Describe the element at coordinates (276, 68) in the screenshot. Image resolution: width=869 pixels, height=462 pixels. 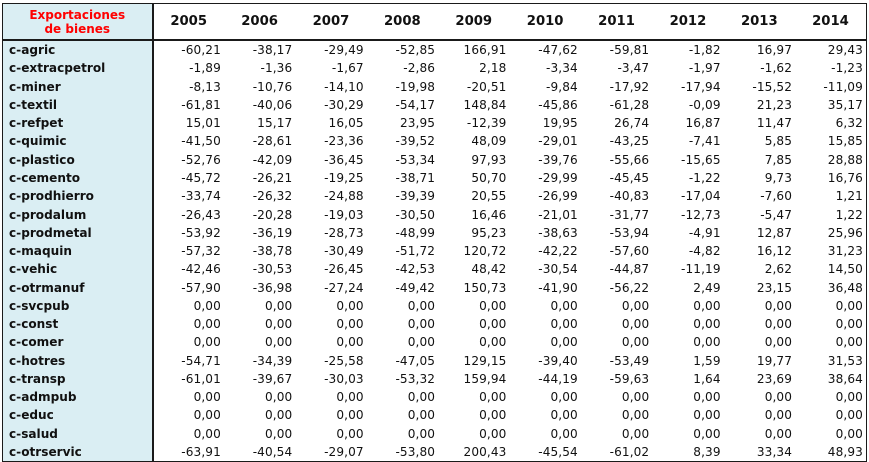
I see `value-cell: -1,36` at that location.